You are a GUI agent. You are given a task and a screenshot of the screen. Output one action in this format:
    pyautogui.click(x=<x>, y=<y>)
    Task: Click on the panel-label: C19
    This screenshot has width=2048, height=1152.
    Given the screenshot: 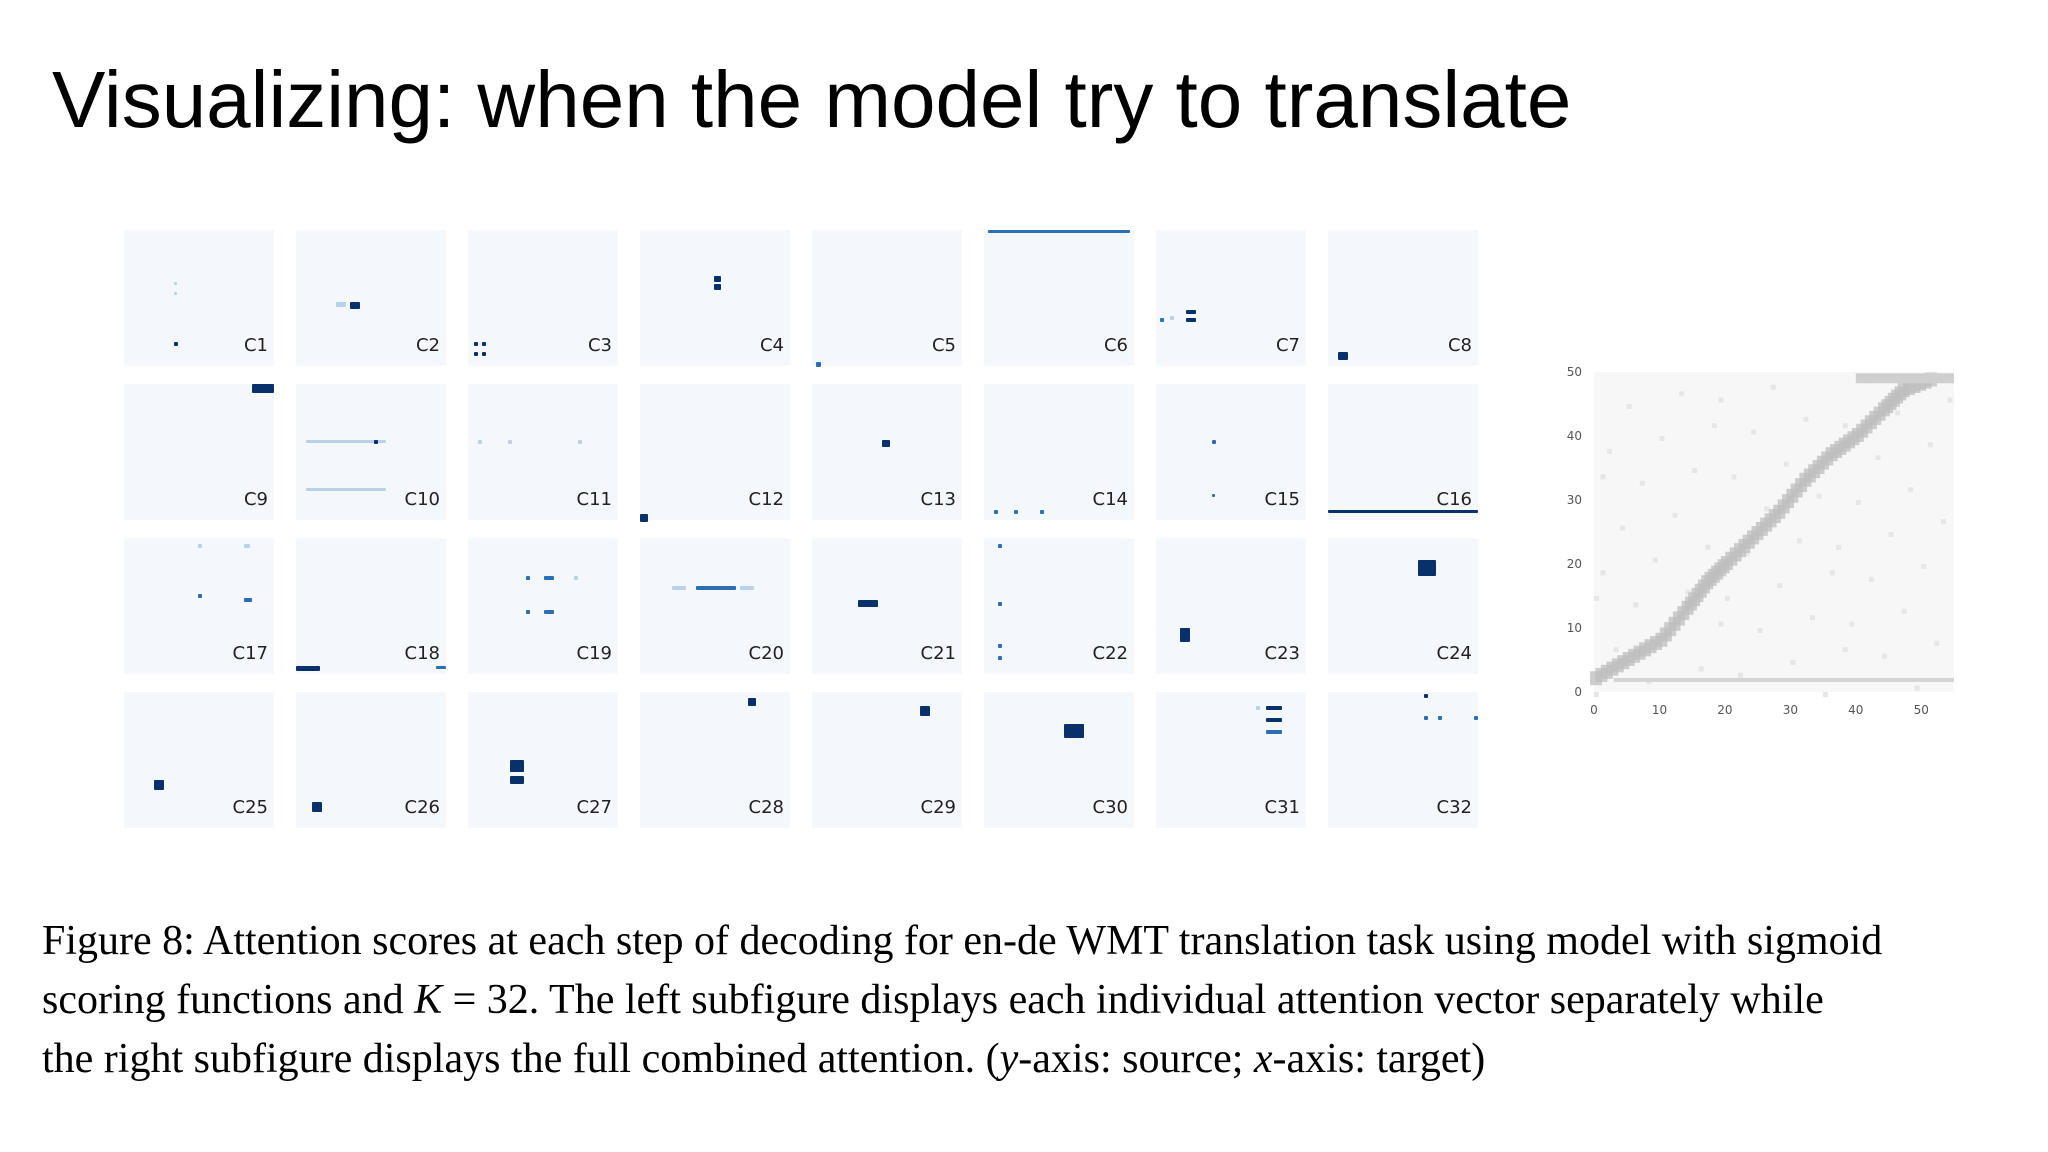 What is the action you would take?
    pyautogui.click(x=594, y=653)
    